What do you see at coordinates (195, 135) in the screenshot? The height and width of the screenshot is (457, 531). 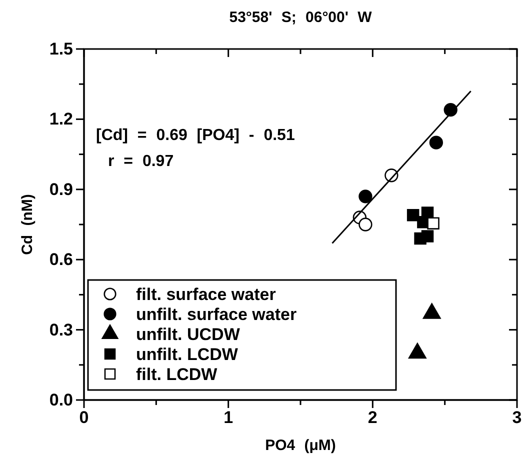 I see `annotation: [Cd] = 0.69 [PO4] - 0.51` at bounding box center [195, 135].